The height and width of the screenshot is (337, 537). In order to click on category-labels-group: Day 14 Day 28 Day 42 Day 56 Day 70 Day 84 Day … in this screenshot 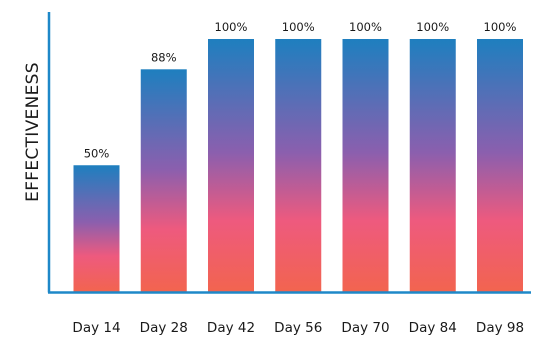, I will do `click(298, 328)`.